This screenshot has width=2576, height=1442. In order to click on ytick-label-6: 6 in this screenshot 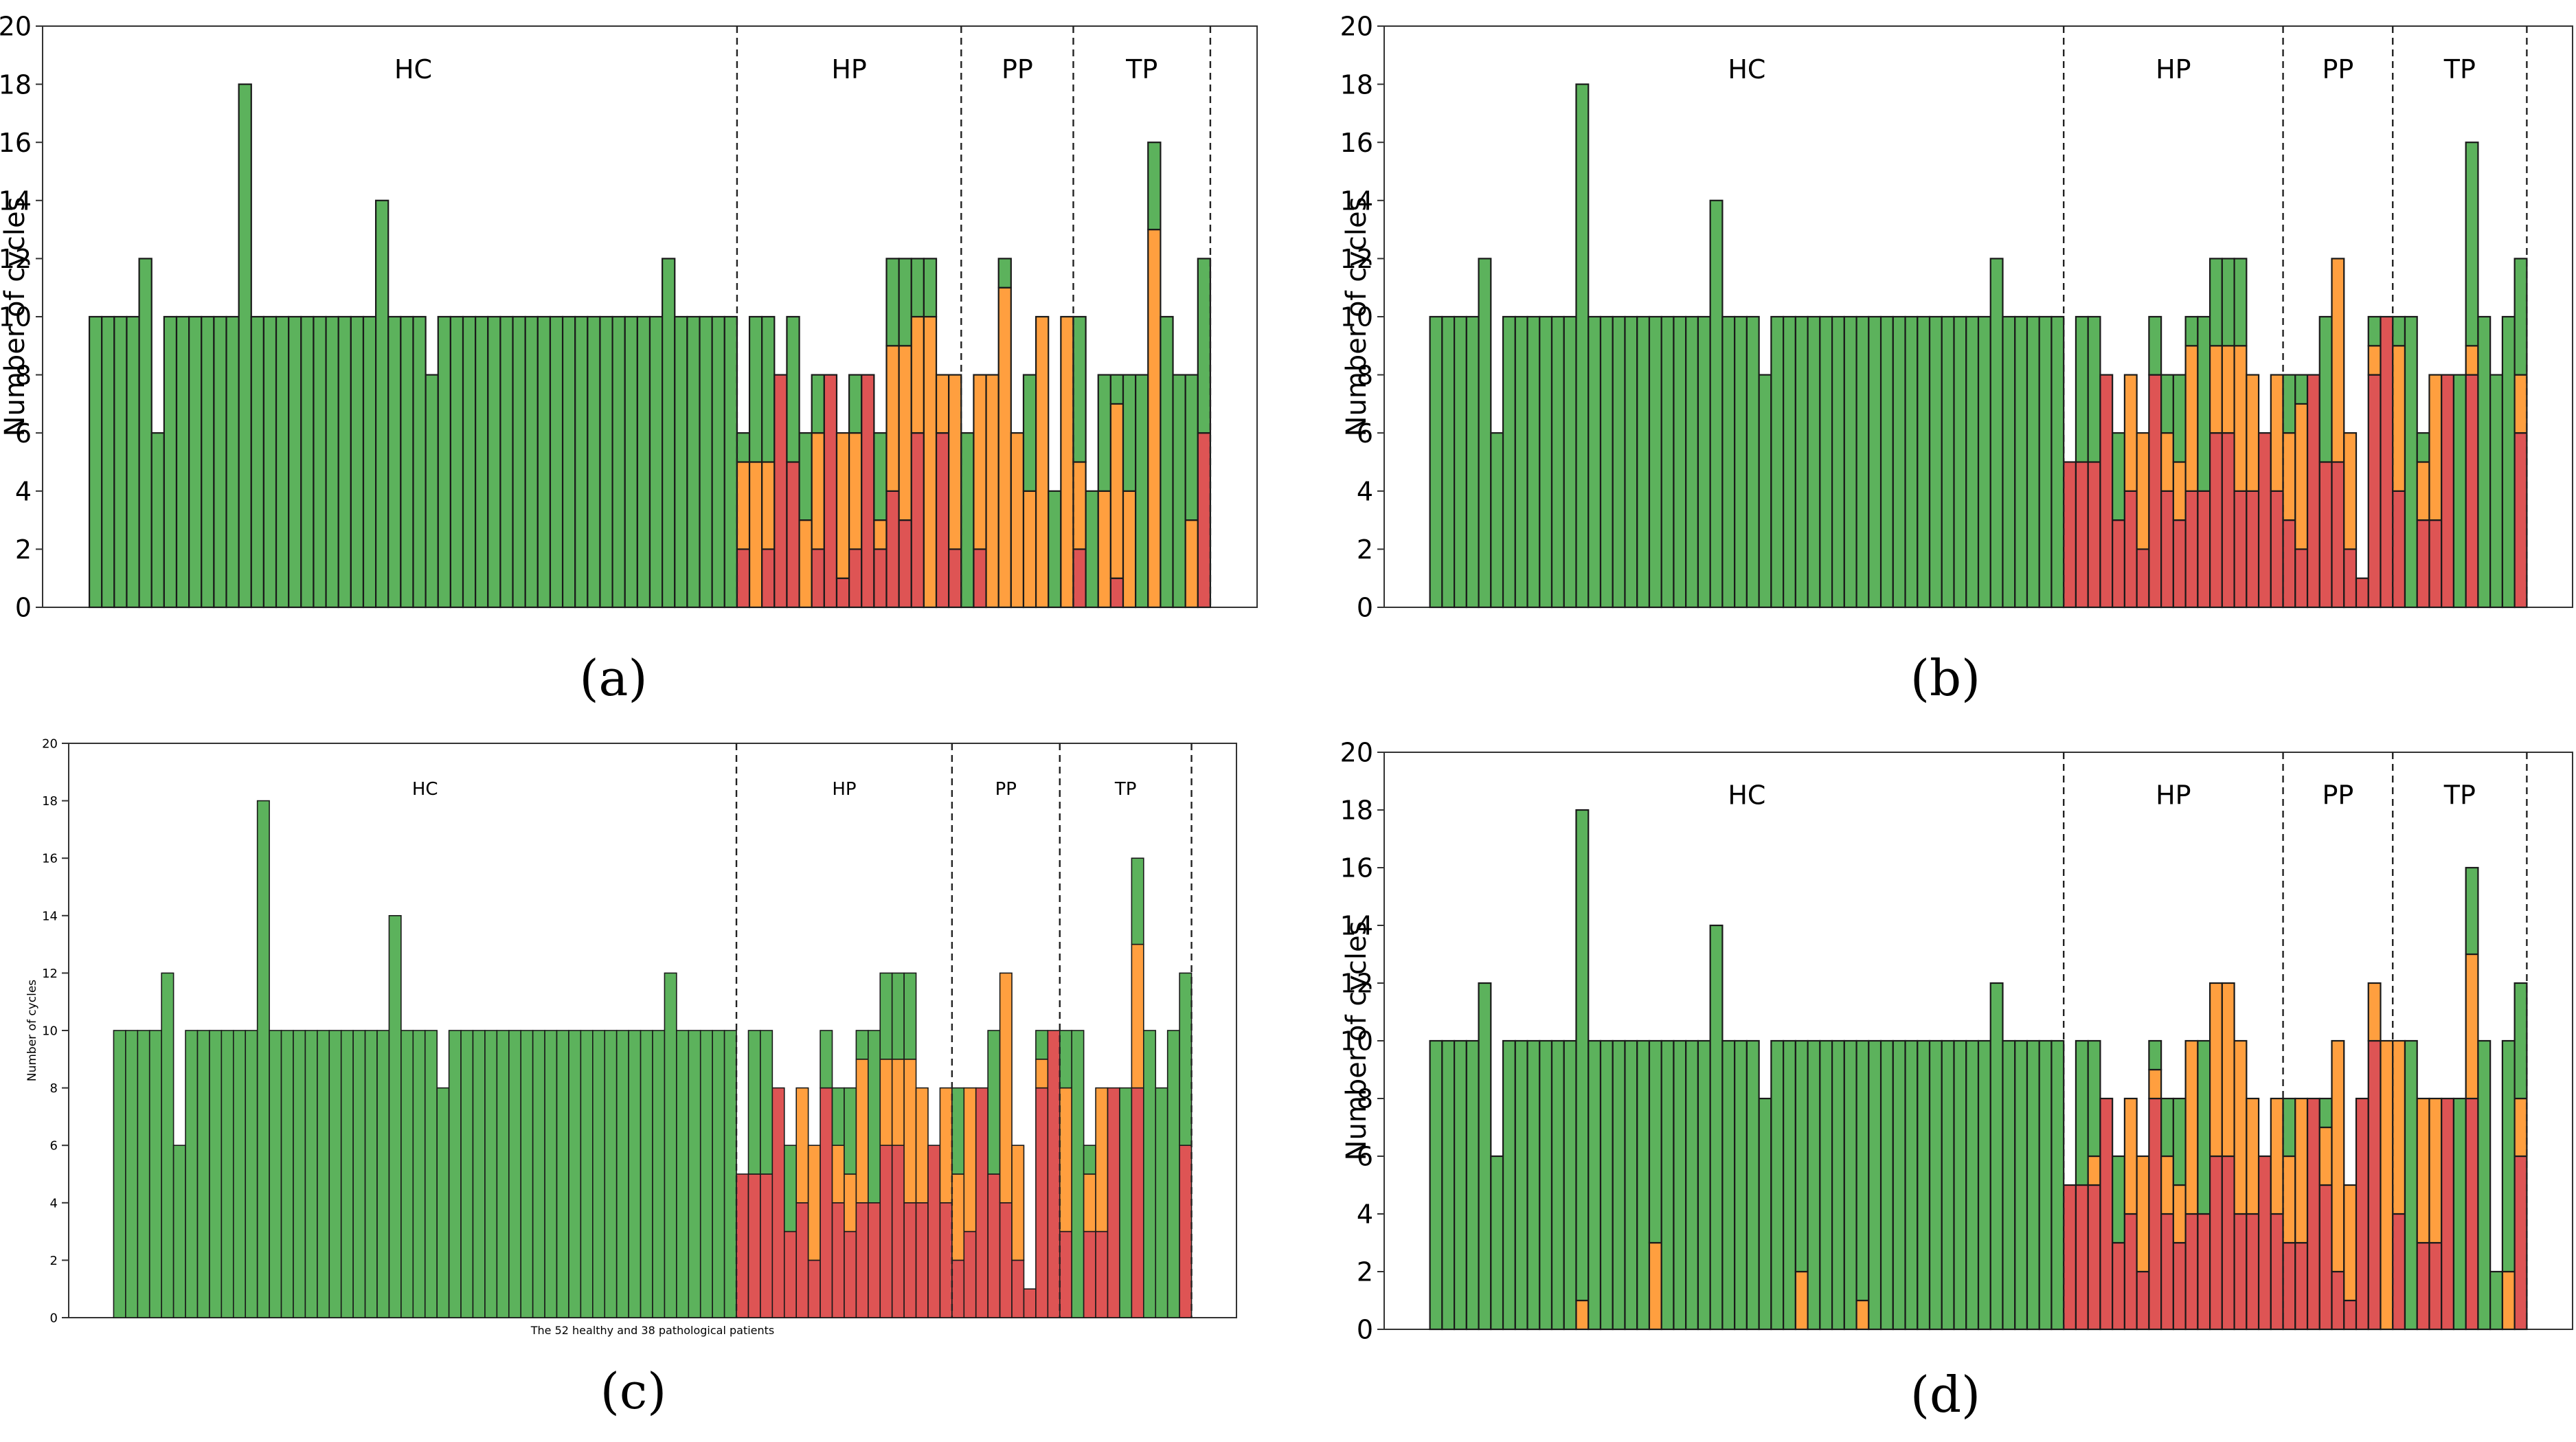, I will do `click(1365, 1157)`.